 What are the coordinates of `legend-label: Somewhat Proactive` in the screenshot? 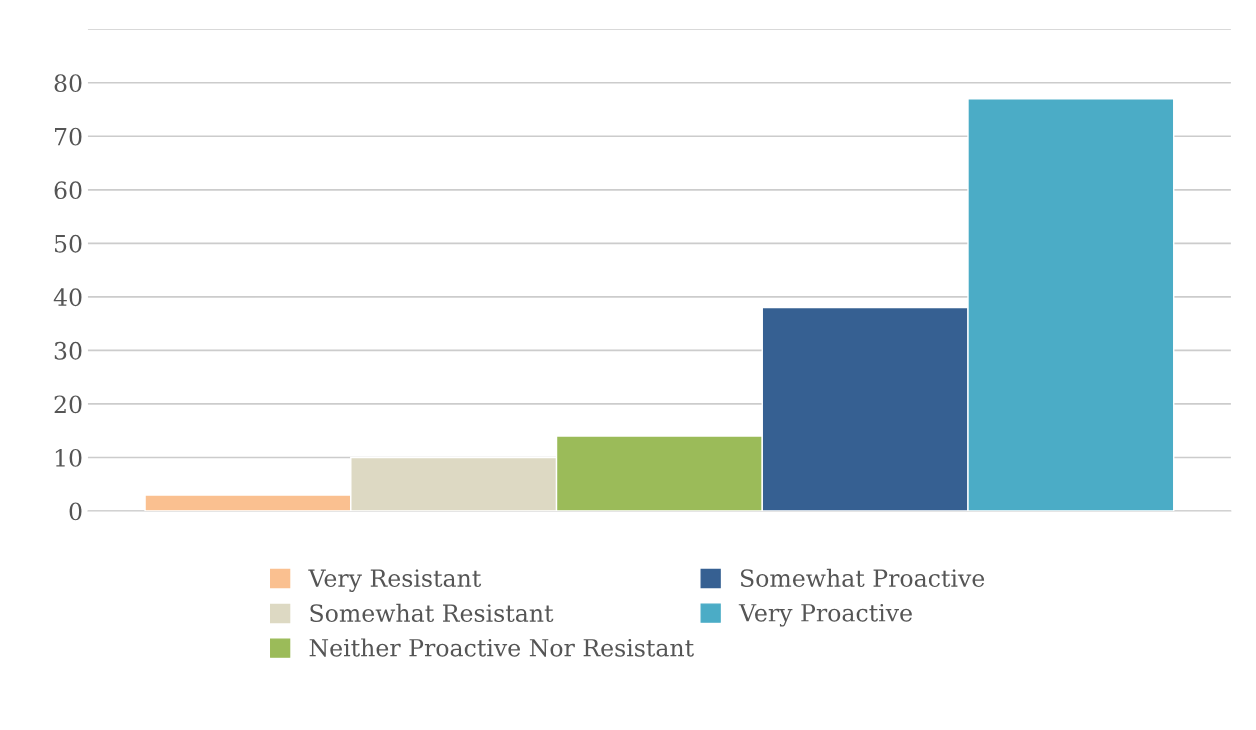 It's located at (862, 578).